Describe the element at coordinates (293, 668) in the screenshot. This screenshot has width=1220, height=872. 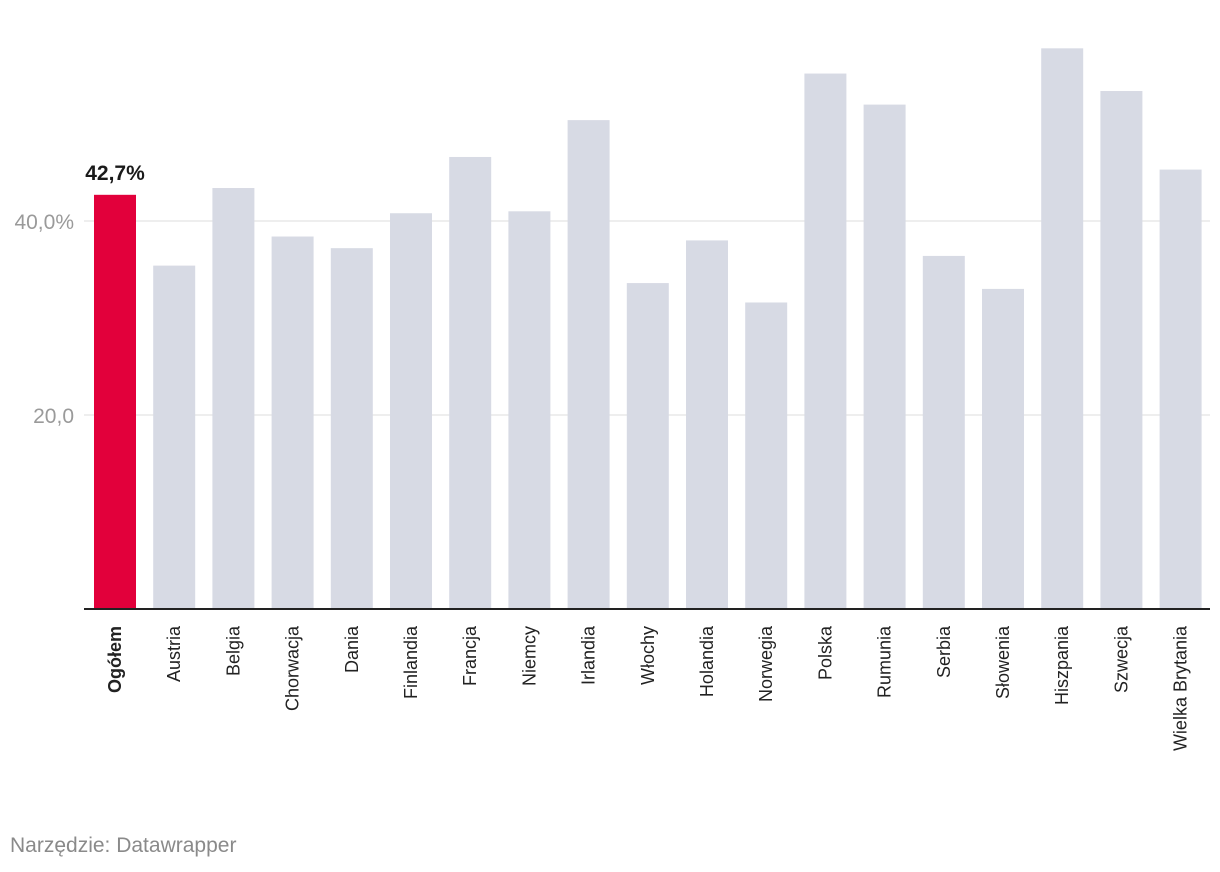
I see `x-tick-label-3: Chorwacja` at that location.